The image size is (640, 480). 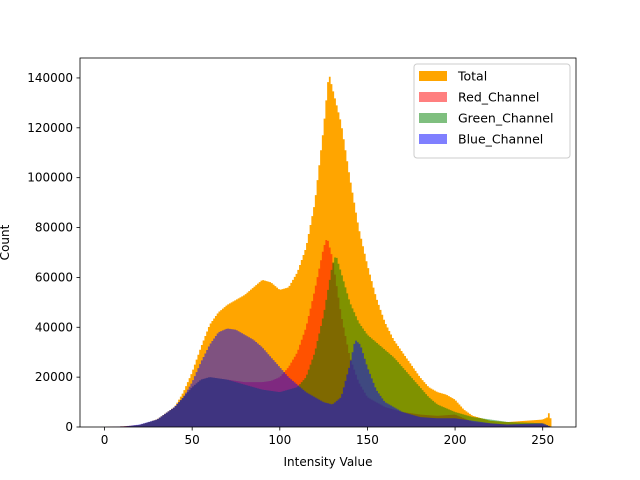 I want to click on legend-box, so click(x=492, y=111).